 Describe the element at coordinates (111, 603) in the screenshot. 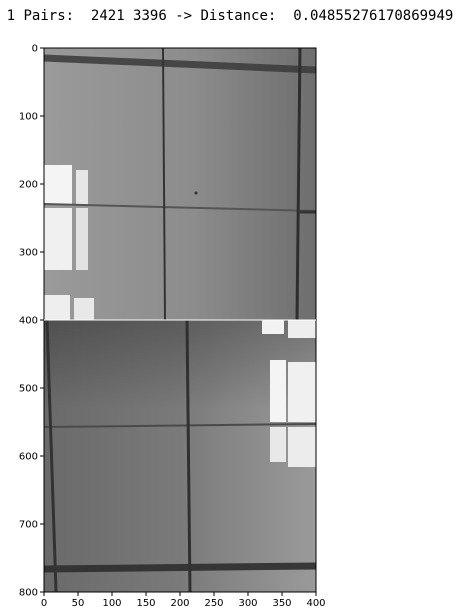

I see `x-tick-label: 100` at that location.